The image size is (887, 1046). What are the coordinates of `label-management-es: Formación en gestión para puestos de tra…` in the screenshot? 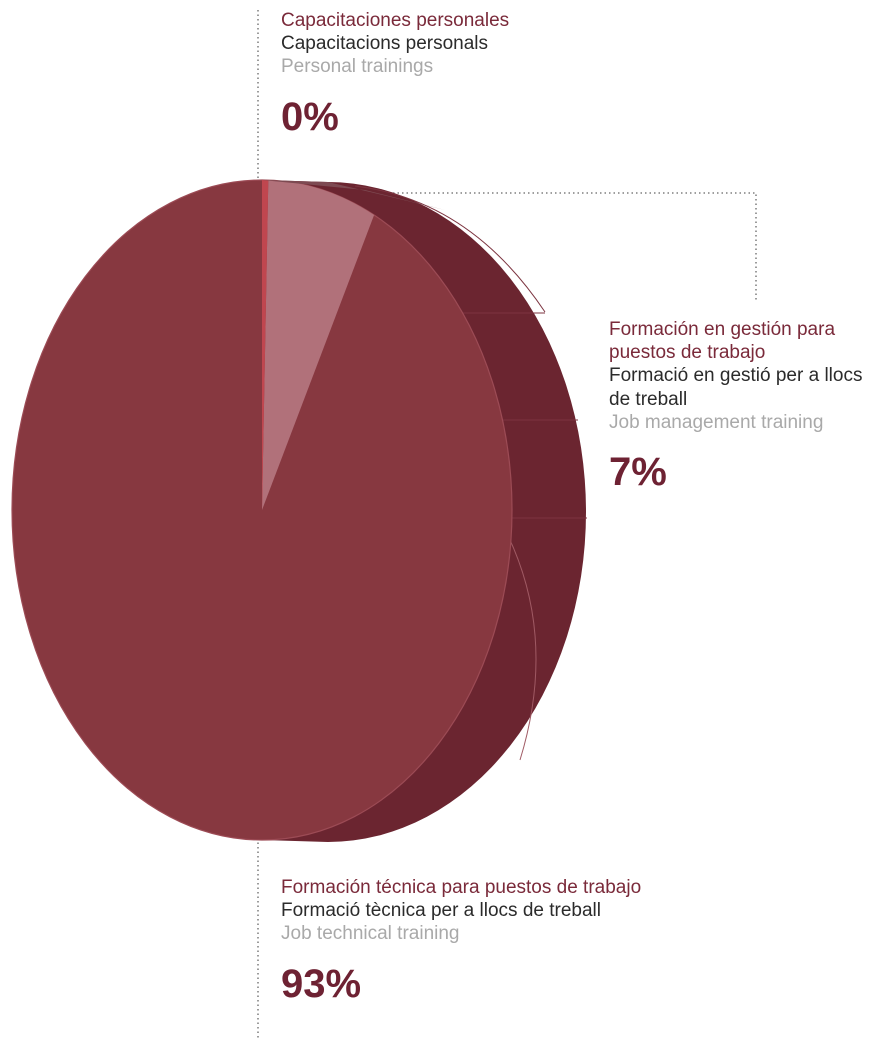 It's located at (722, 341).